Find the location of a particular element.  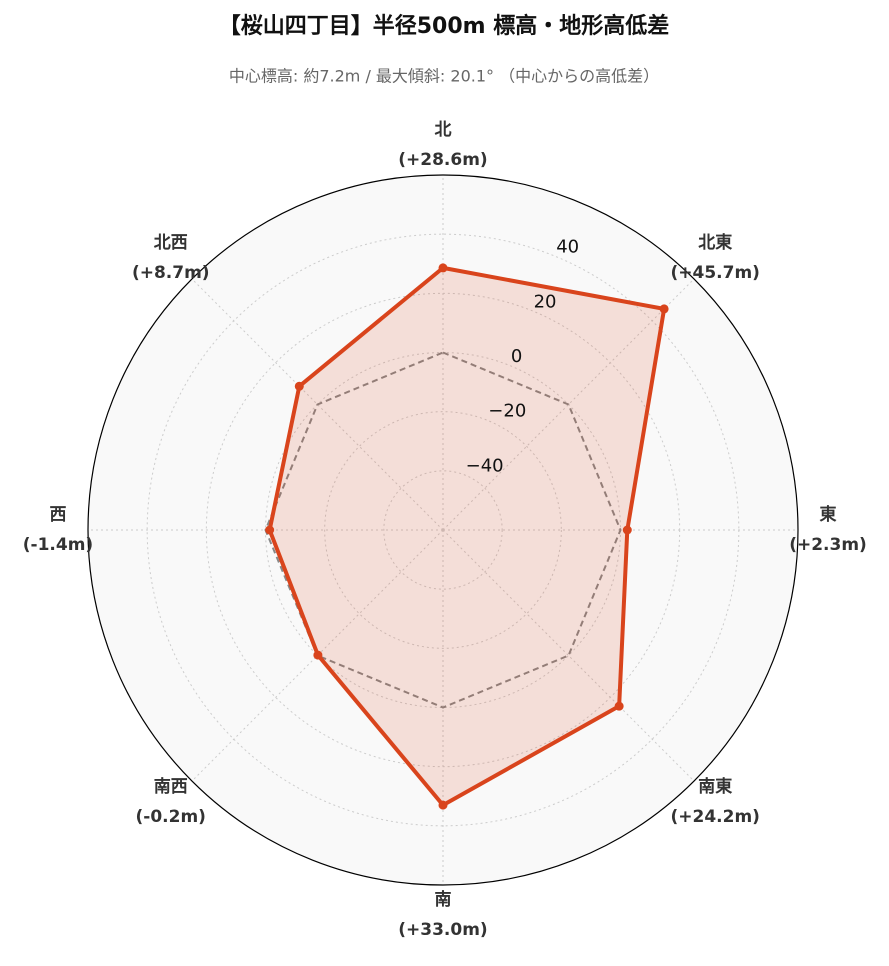

value-label: (-0.2m) is located at coordinates (171, 817).